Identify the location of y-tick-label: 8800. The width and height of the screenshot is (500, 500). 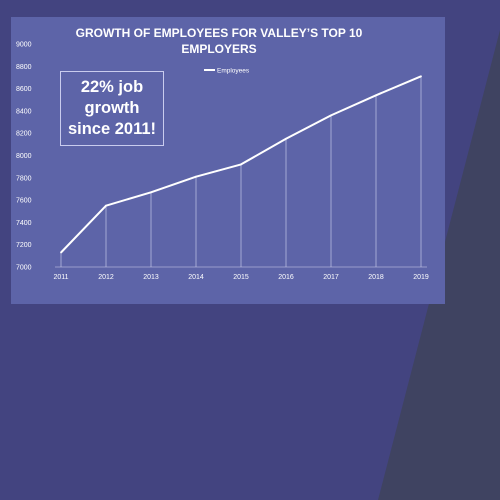
(24, 67).